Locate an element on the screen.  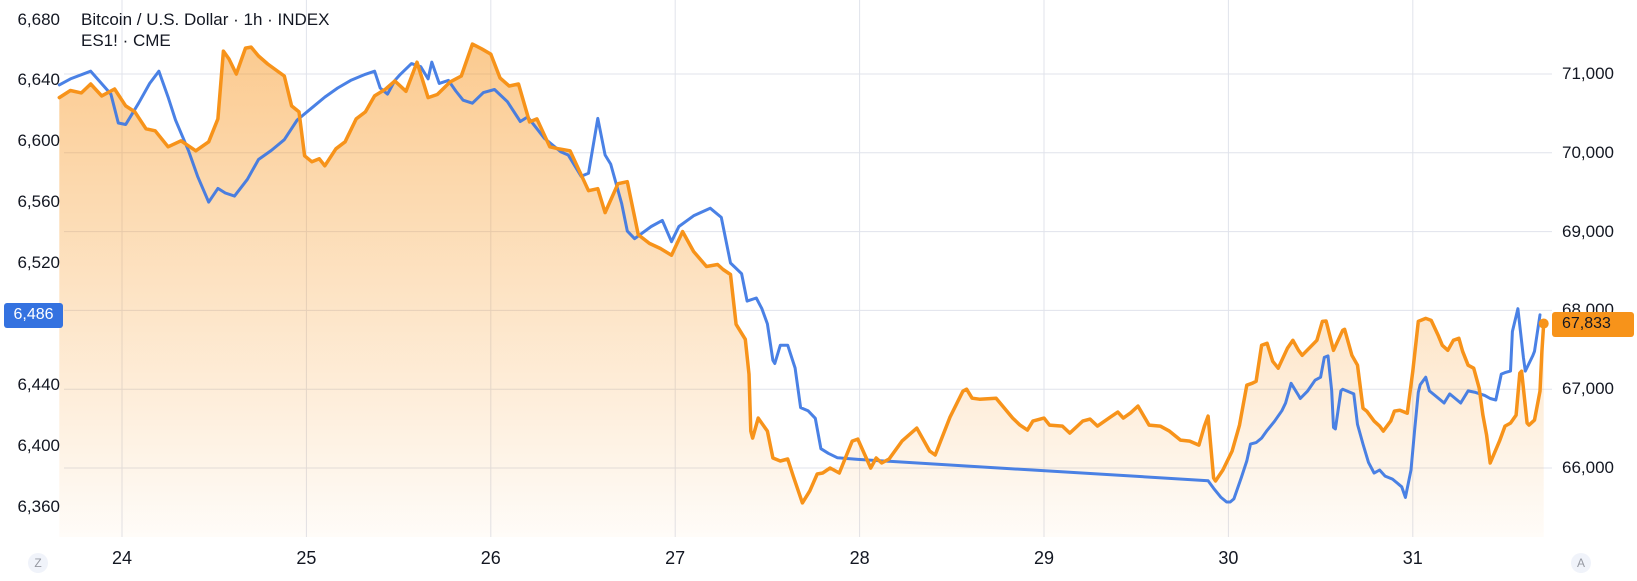
timezone-button: Z is located at coordinates (38, 563).